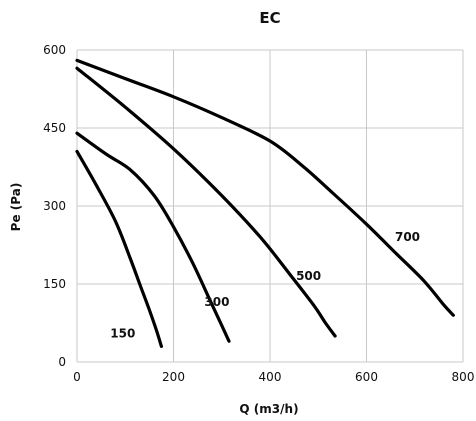  Describe the element at coordinates (269, 18) in the screenshot. I see `chart-title: EC` at that location.